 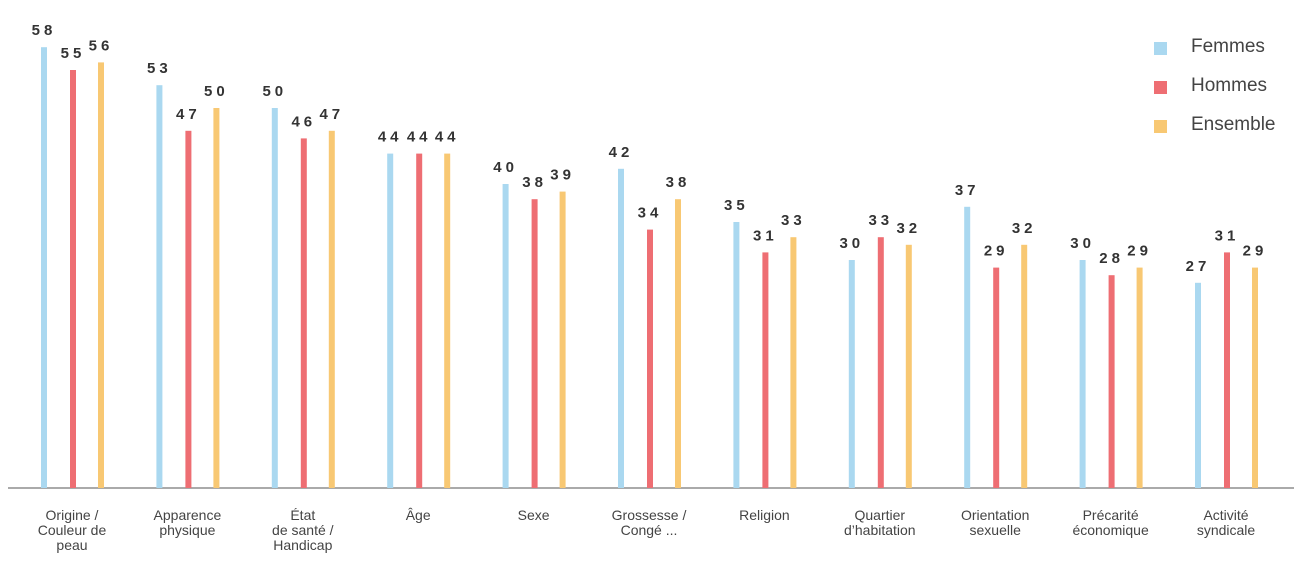 I want to click on value-label-ensemble-5: 38, so click(x=678, y=182).